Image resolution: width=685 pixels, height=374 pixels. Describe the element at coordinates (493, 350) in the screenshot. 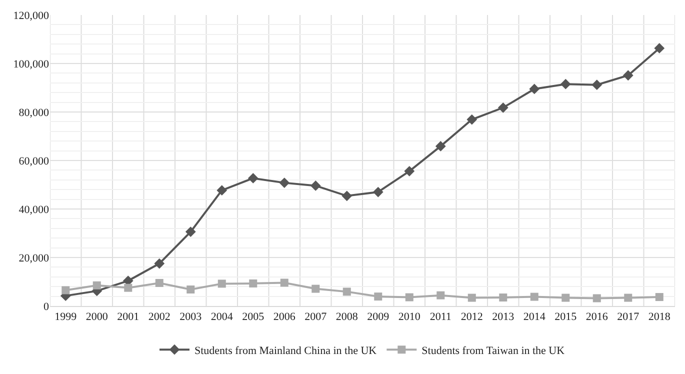

I see `legend-label: Students from Taiwan in the UK` at that location.